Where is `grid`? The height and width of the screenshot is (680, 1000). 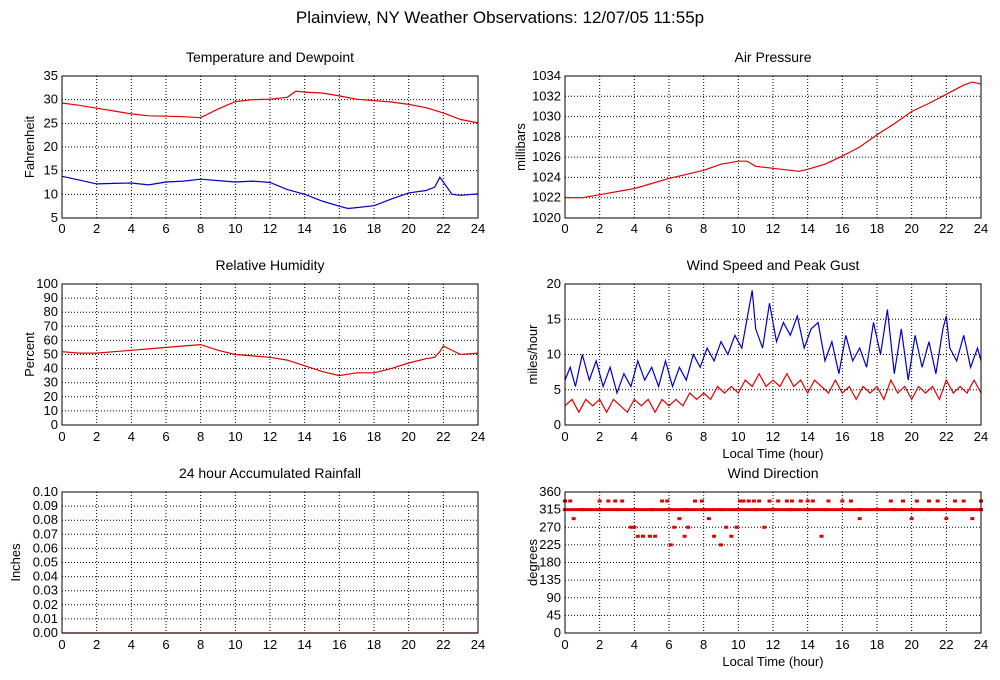
grid is located at coordinates (270, 354).